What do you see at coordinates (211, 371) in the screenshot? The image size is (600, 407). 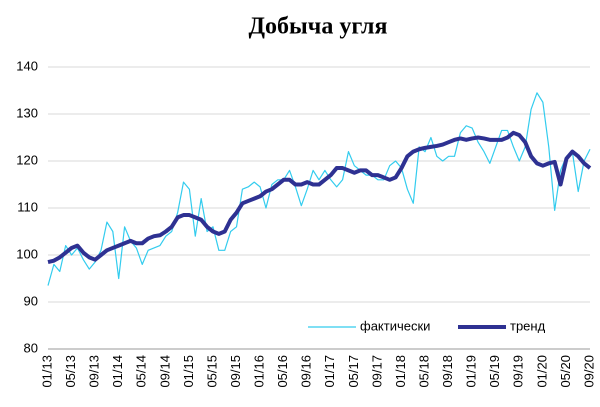 I see `x-tick-label: 05/15` at bounding box center [211, 371].